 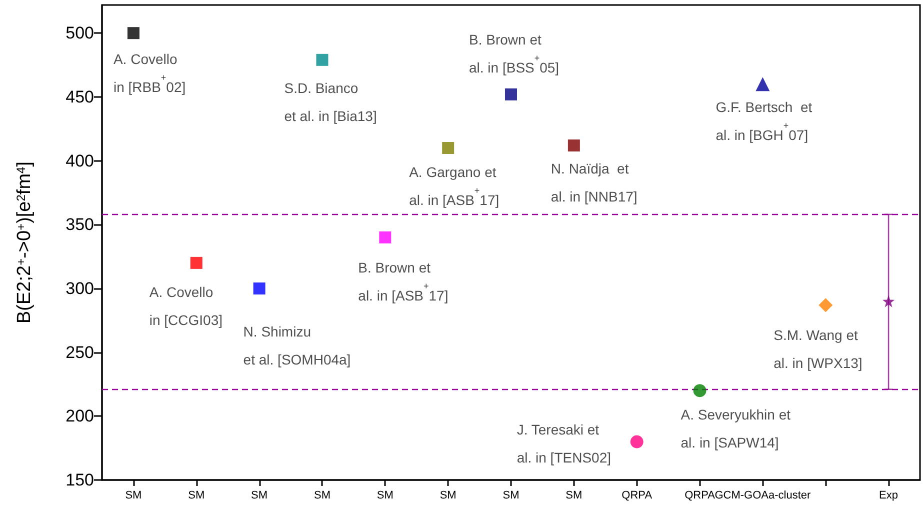 I want to click on series-label: A. Covello in [CCGI03], so click(x=186, y=306).